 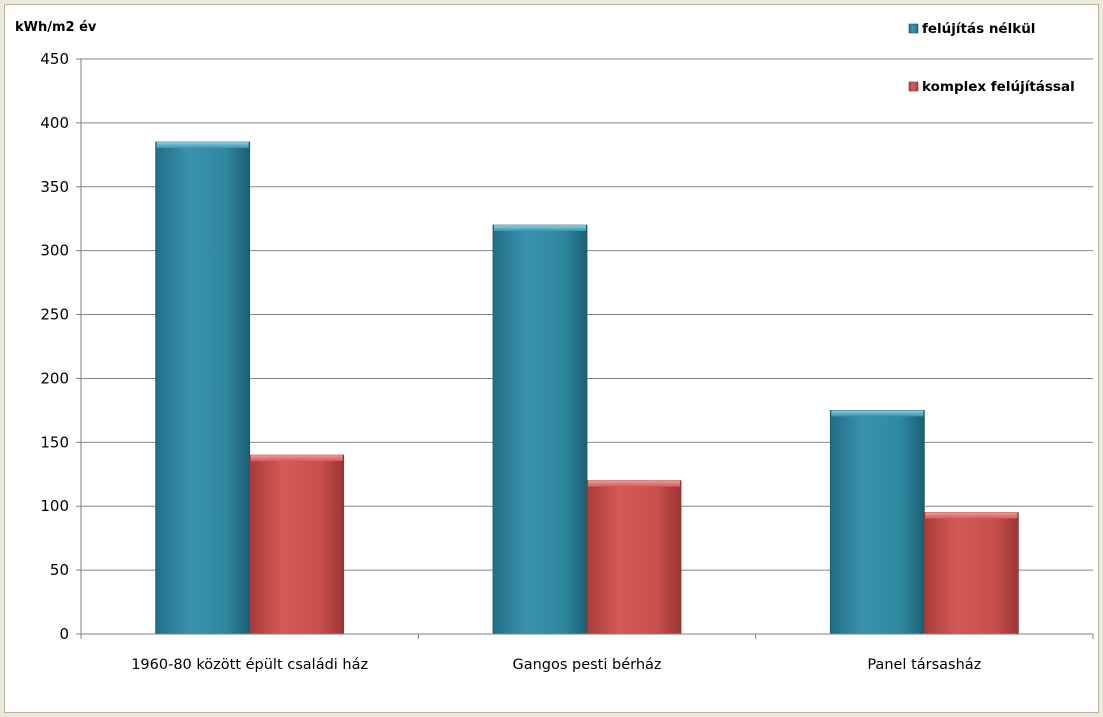 I want to click on category-label: Panel társasház, so click(x=924, y=665).